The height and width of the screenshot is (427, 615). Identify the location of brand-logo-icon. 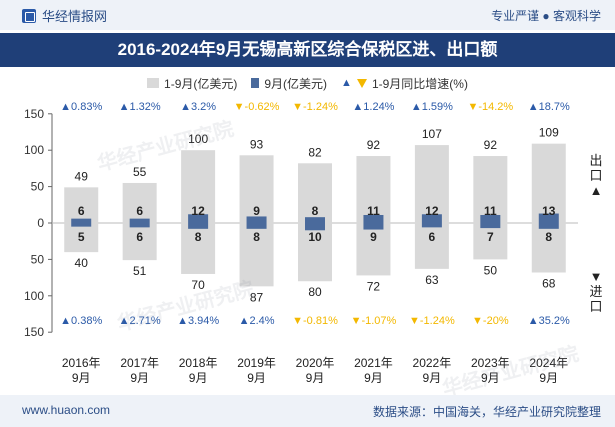
(29, 15).